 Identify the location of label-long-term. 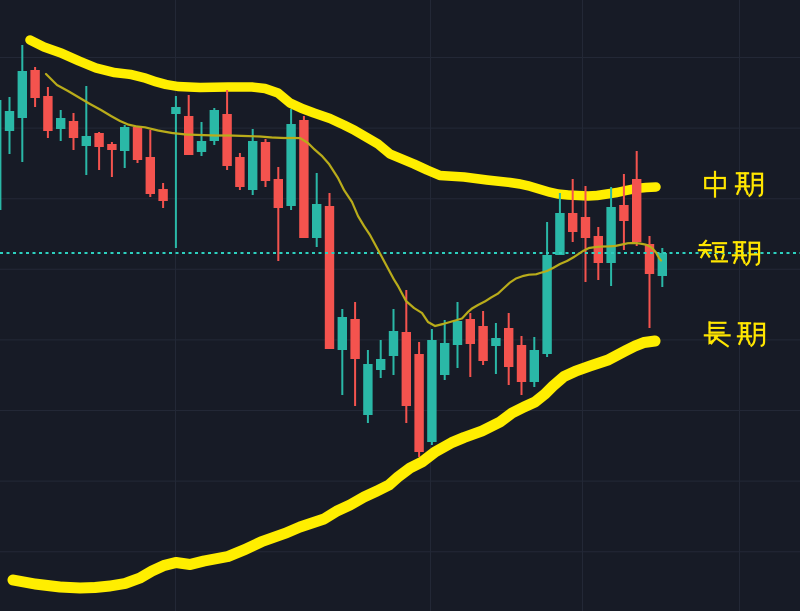
(734, 334).